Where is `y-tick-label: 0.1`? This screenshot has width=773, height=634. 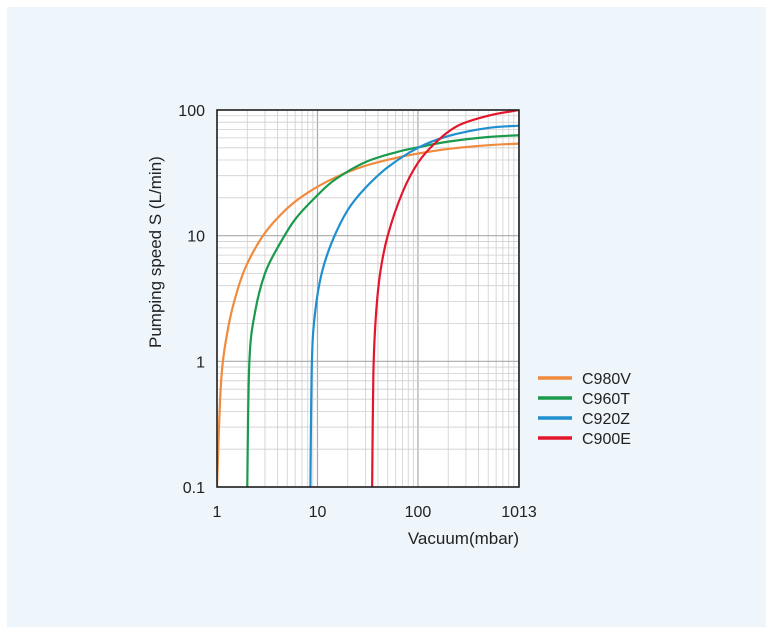
y-tick-label: 0.1 is located at coordinates (194, 488).